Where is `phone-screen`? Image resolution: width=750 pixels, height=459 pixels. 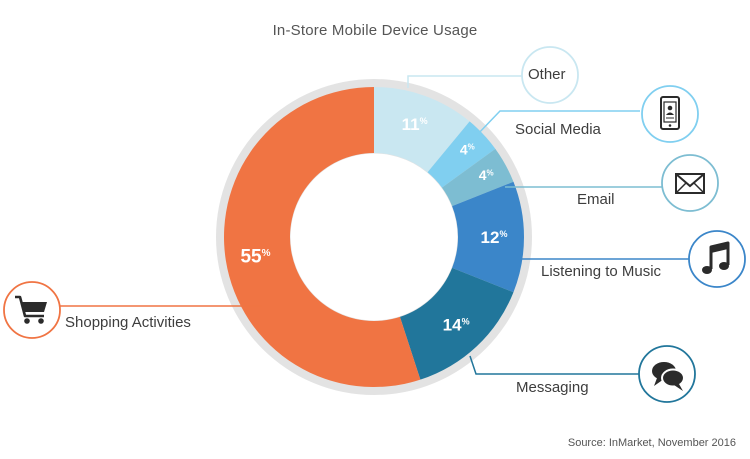
phone-screen is located at coordinates (670, 112).